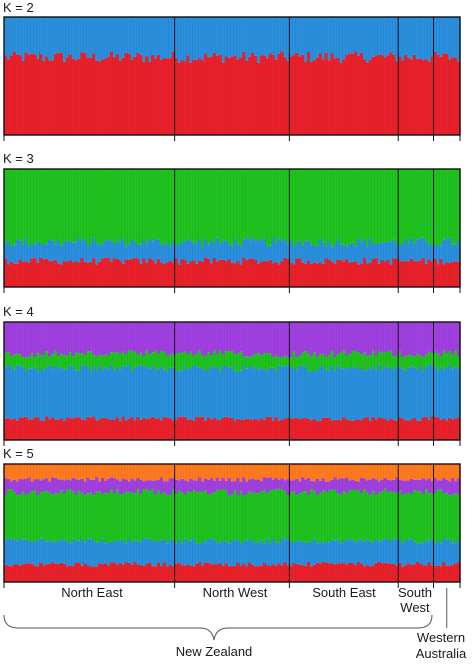  Describe the element at coordinates (214, 651) in the screenshot. I see `new-zealand-label: New Zealand` at that location.